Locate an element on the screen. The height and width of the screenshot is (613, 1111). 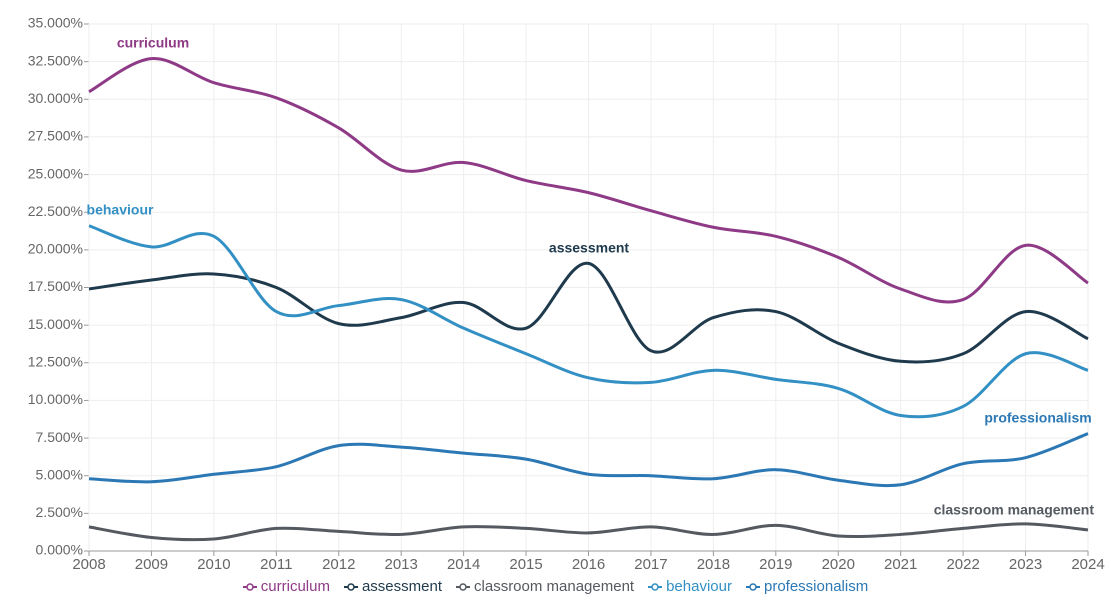
y-tick-label: 22.500% is located at coordinates (55, 211).